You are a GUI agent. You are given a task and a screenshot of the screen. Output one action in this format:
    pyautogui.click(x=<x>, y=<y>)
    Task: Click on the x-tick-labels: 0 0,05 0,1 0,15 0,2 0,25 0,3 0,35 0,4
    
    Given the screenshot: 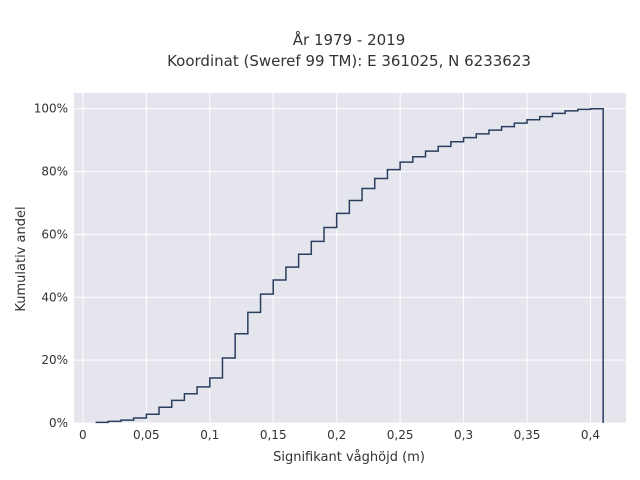 What is the action you would take?
    pyautogui.click(x=339, y=435)
    